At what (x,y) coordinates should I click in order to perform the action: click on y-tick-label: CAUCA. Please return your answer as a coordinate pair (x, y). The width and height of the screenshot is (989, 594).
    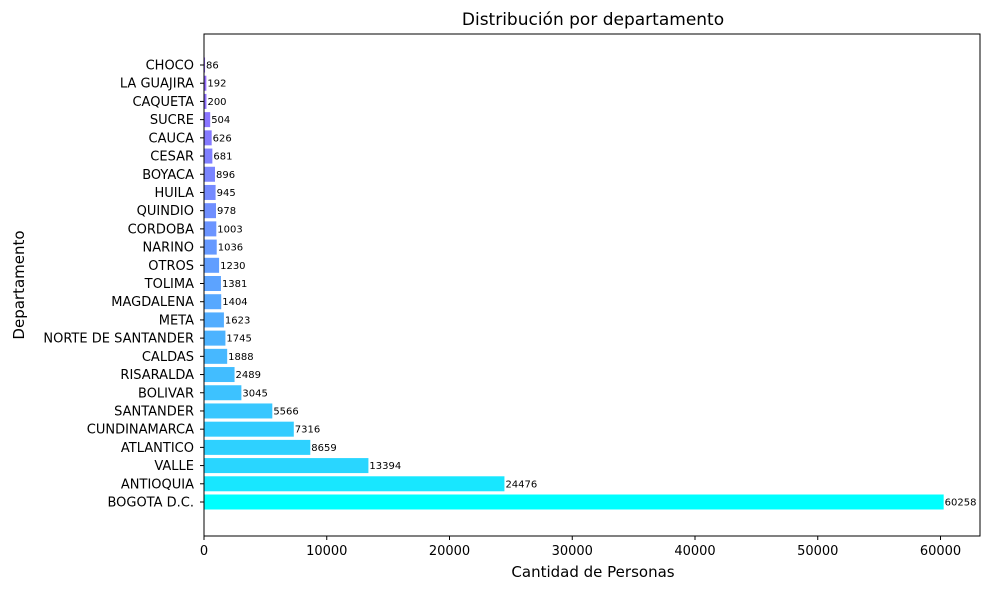
    Looking at the image, I should click on (172, 138).